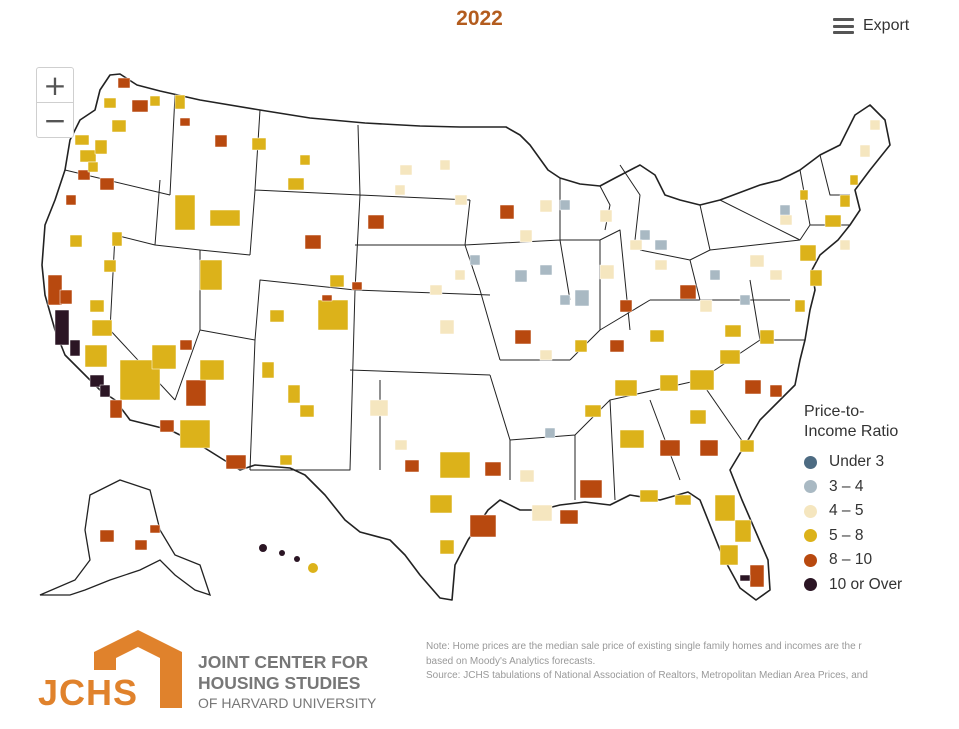 The image size is (959, 729). What do you see at coordinates (853, 511) in the screenshot?
I see `legend-item-4-5: 4 – 5` at bounding box center [853, 511].